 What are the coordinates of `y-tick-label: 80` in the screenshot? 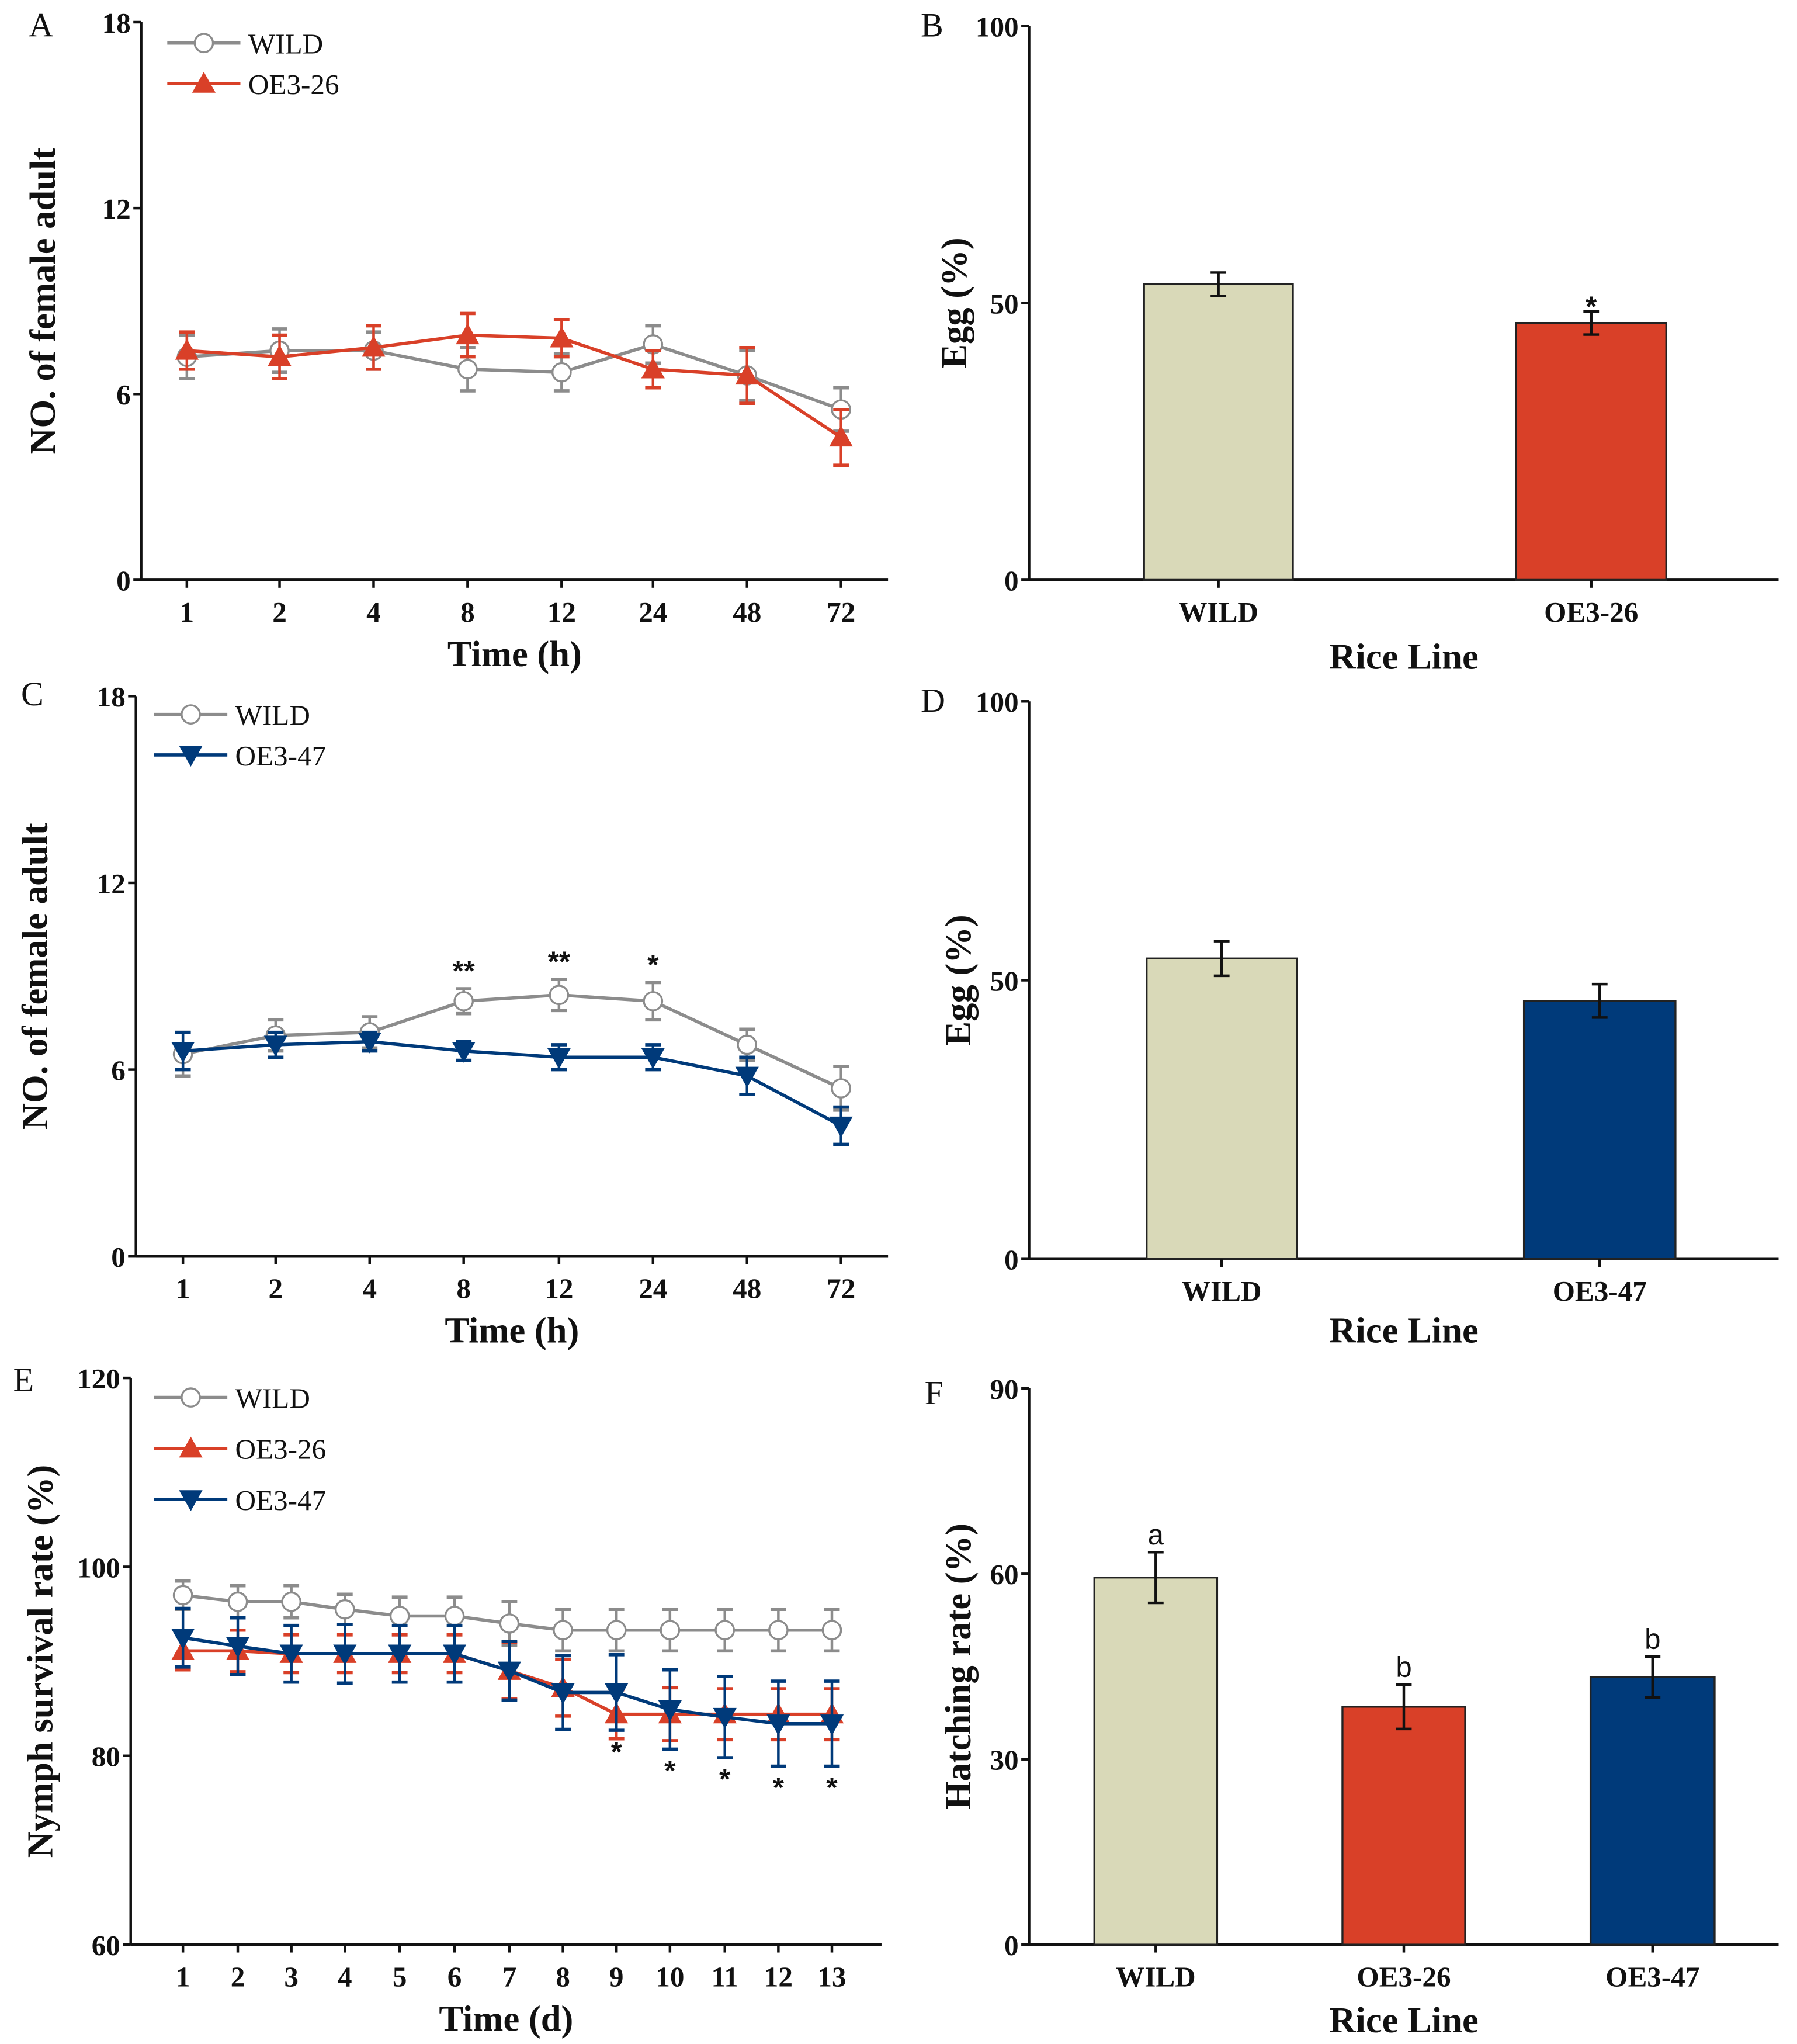 It's located at (106, 1757).